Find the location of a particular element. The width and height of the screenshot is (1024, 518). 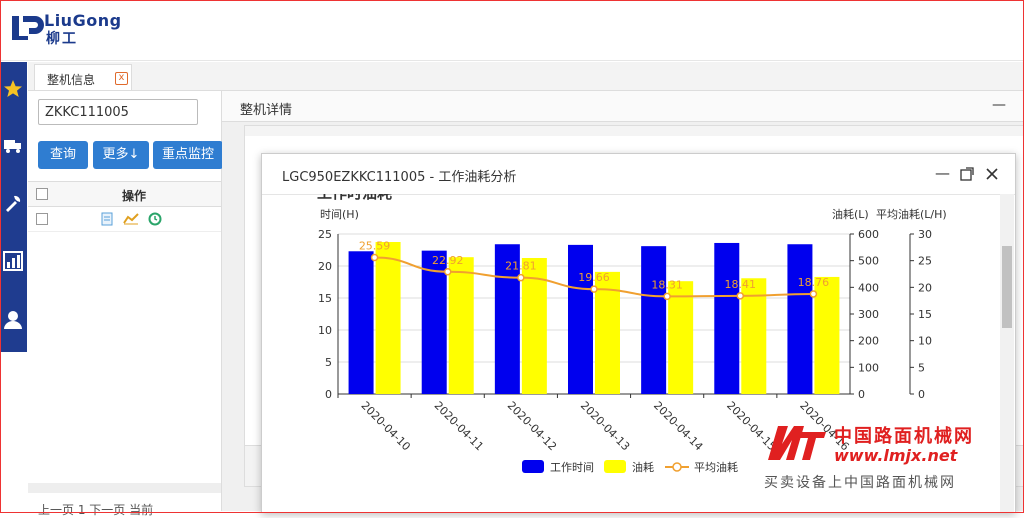

dialog-header: LGC950EZKKC111005 - 工作油耗分析 — is located at coordinates (638, 174).